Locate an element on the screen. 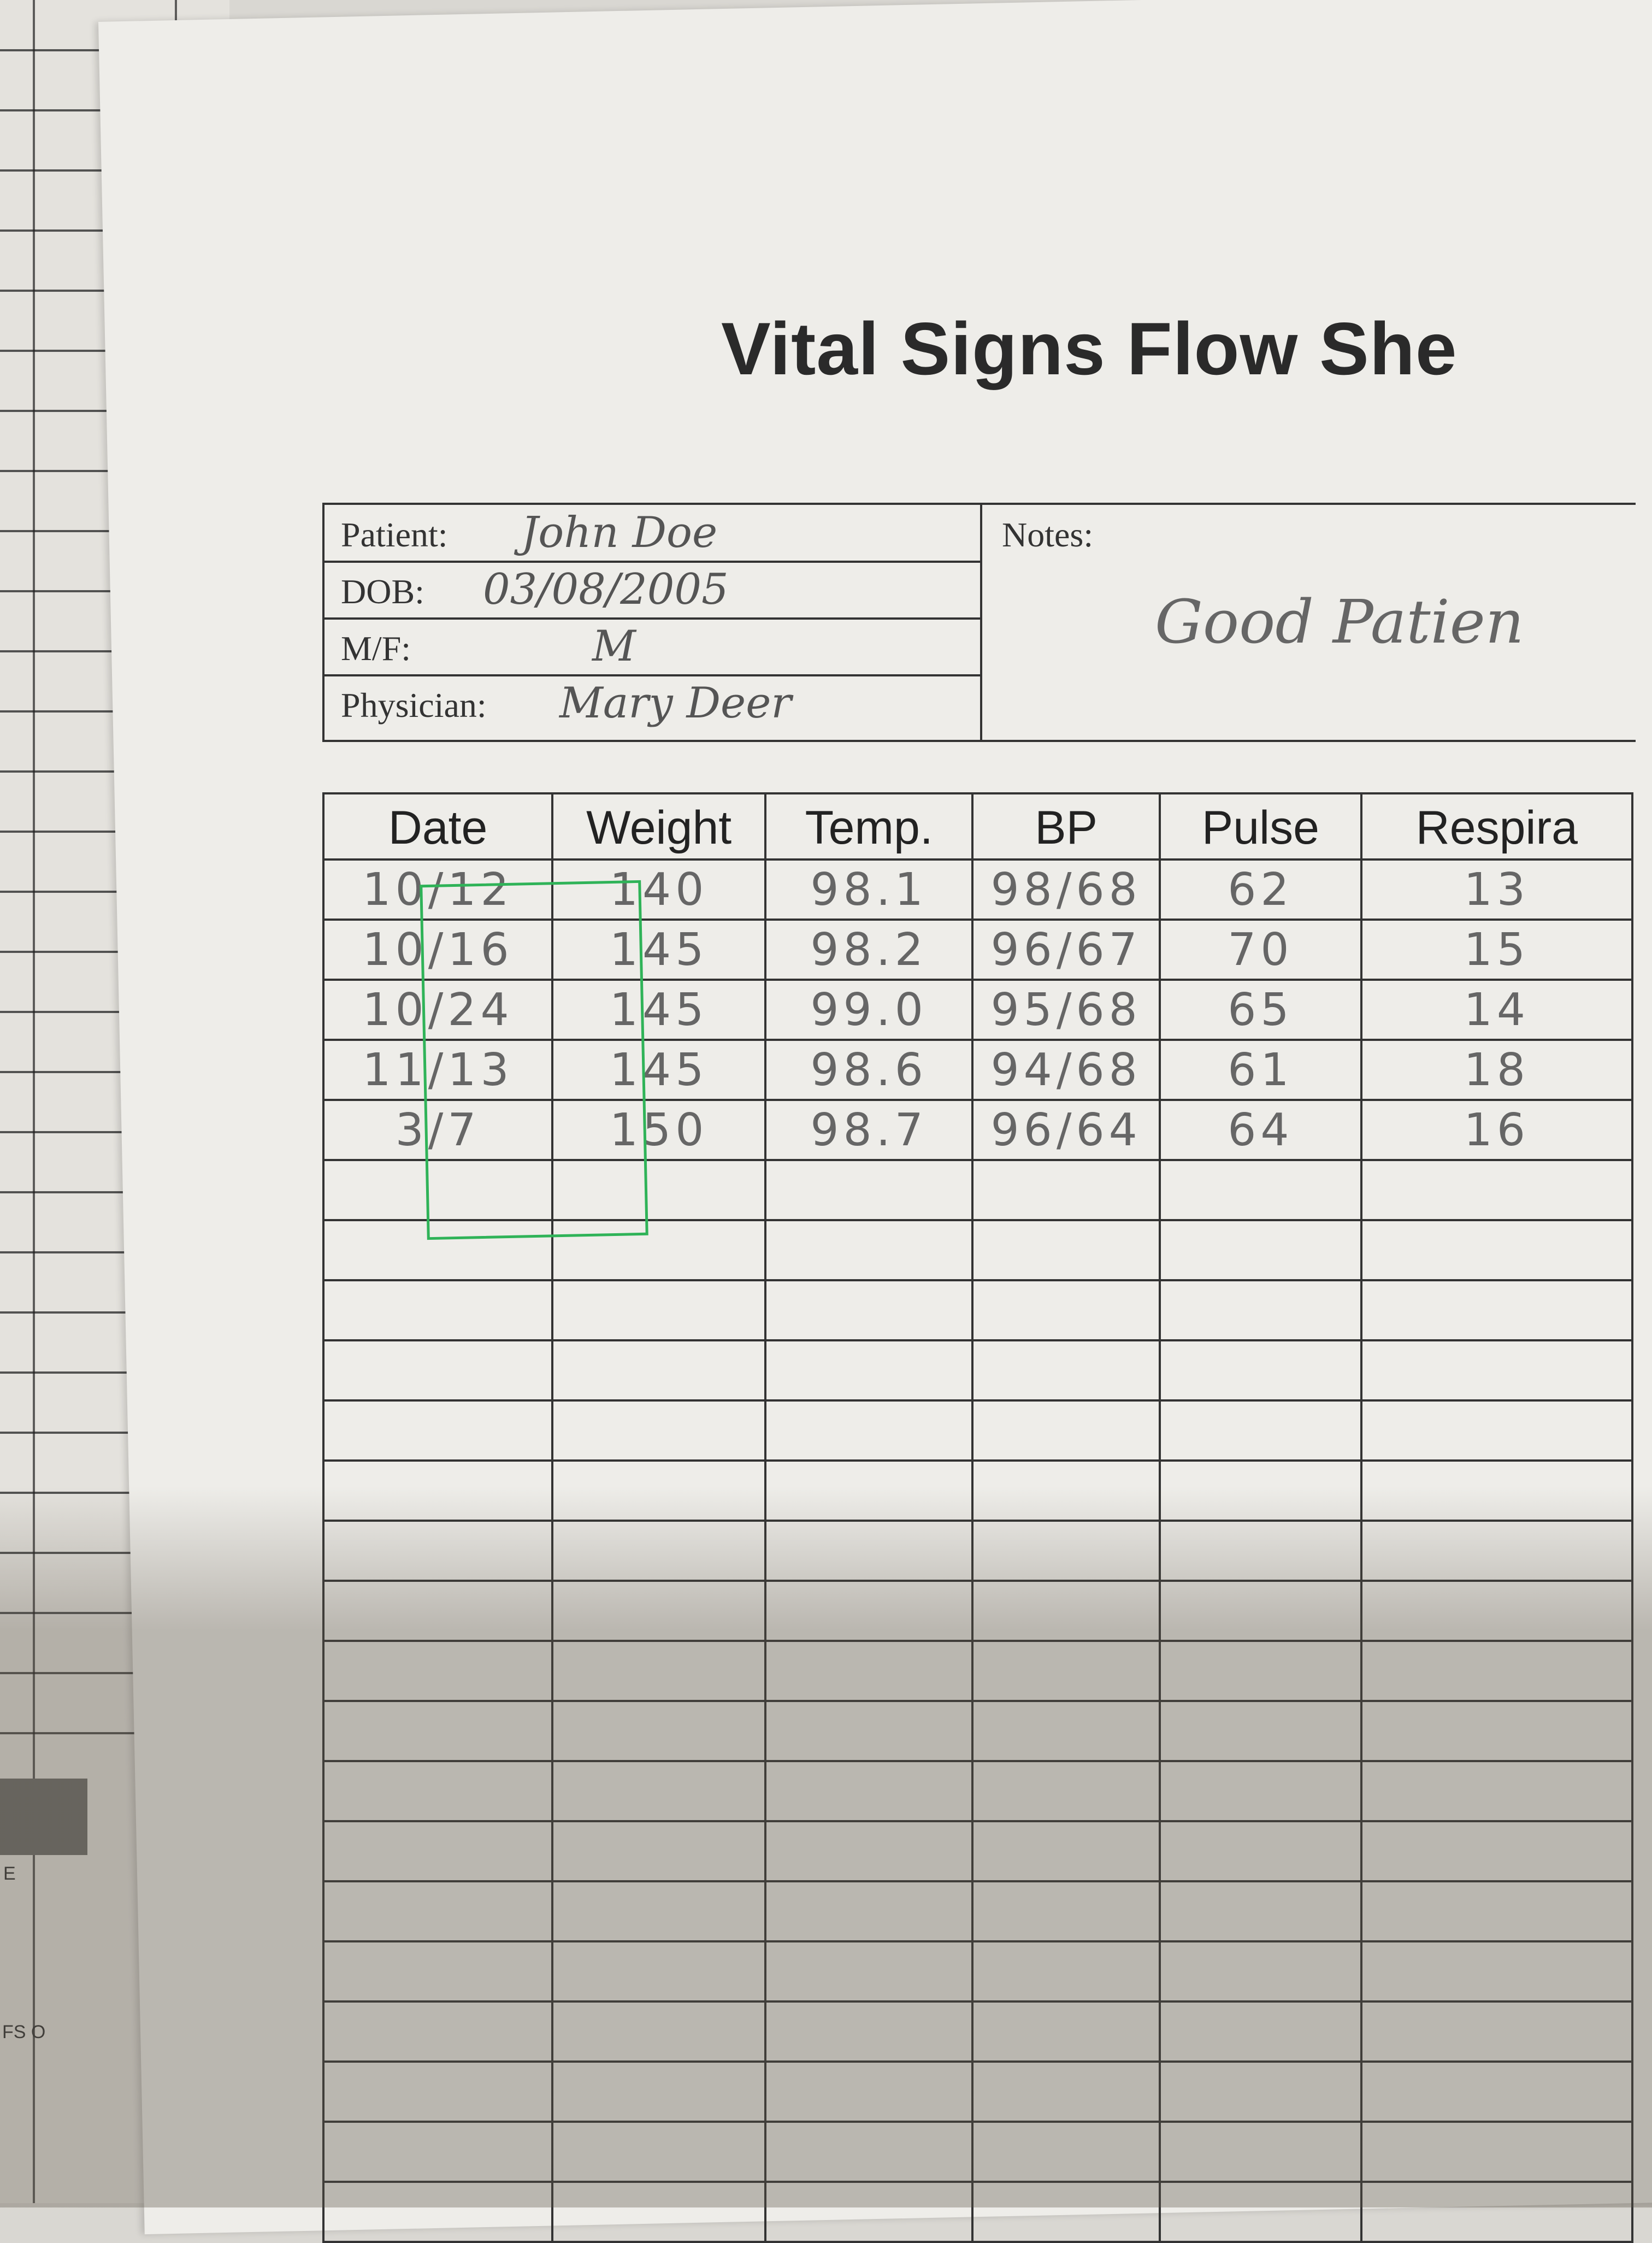  respiration-cell: 16 is located at coordinates (1497, 1130).